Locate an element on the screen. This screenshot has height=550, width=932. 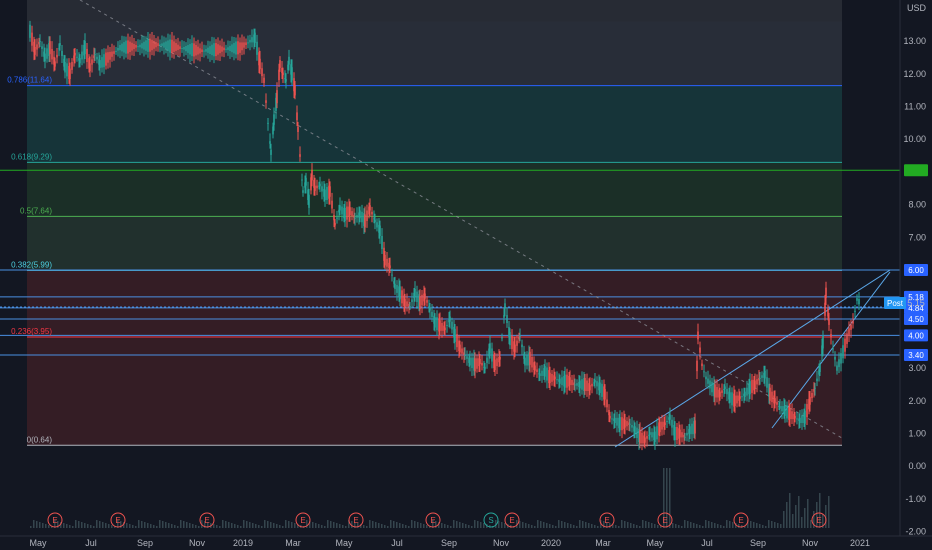
y-axis-tick: 7.00 is located at coordinates (917, 237).